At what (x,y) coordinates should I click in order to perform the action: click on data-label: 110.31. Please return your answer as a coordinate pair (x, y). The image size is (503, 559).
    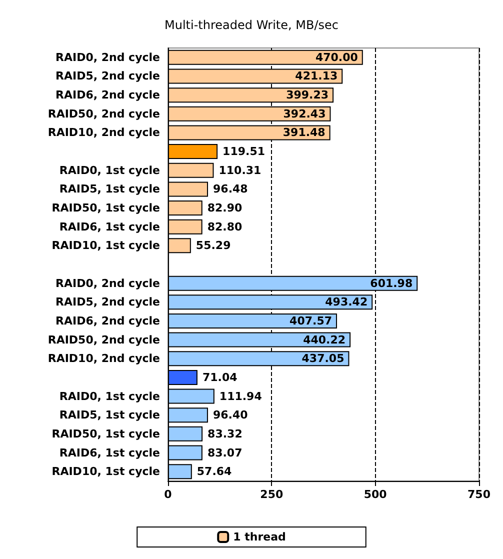
    Looking at the image, I should click on (240, 170).